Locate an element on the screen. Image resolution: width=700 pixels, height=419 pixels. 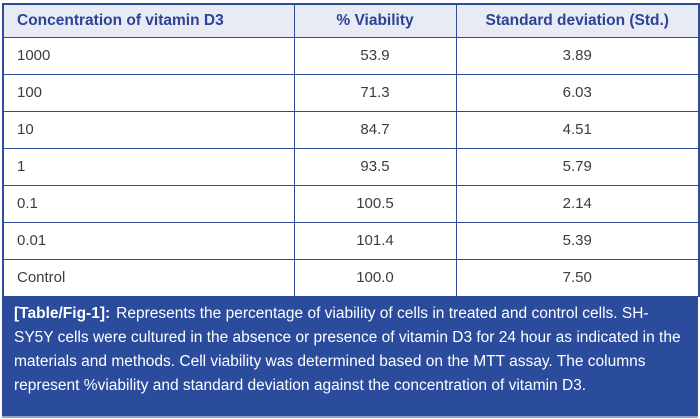
cell-std: 5.39 is located at coordinates (577, 240).